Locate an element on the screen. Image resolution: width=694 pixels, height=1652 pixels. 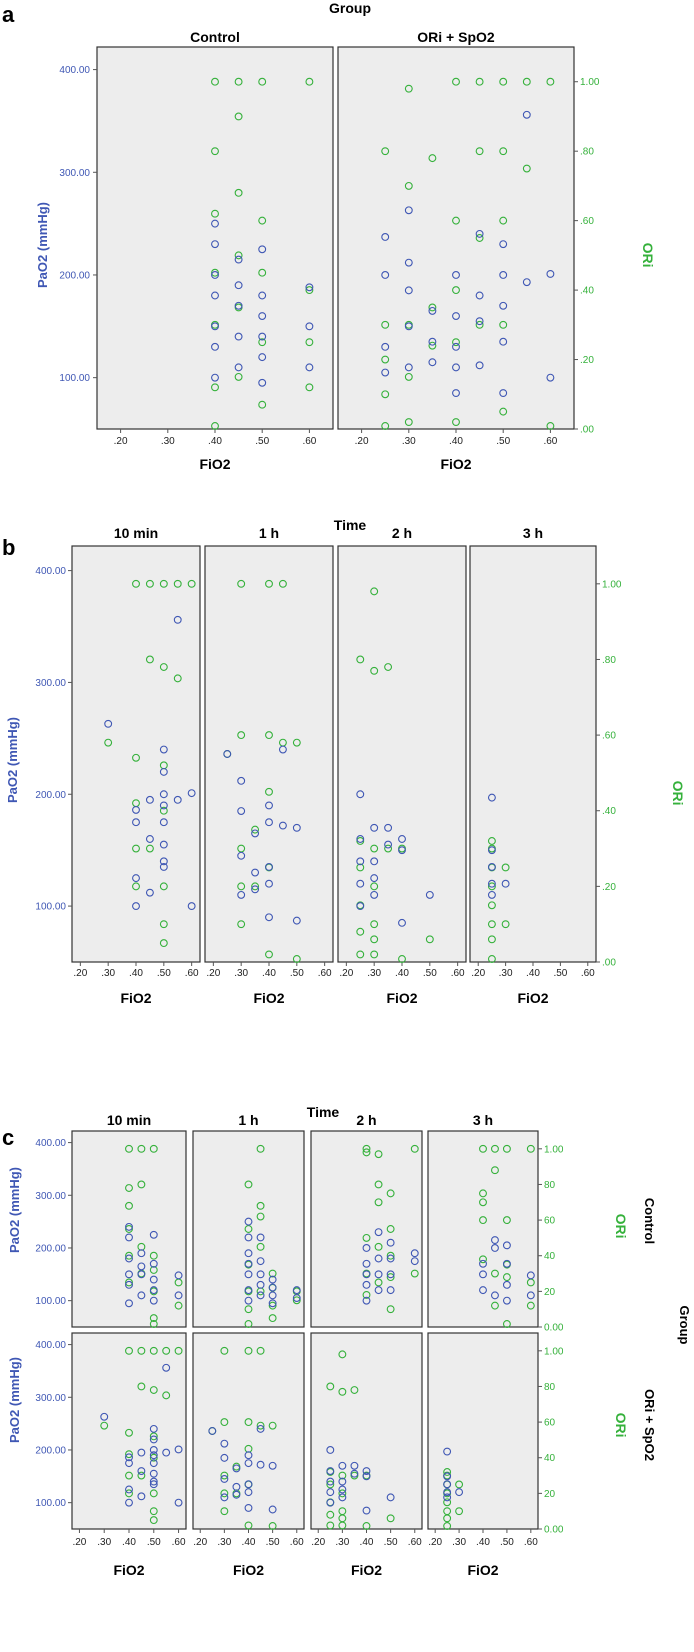
y-tick-right-a: .80 is located at coordinates (587, 152).